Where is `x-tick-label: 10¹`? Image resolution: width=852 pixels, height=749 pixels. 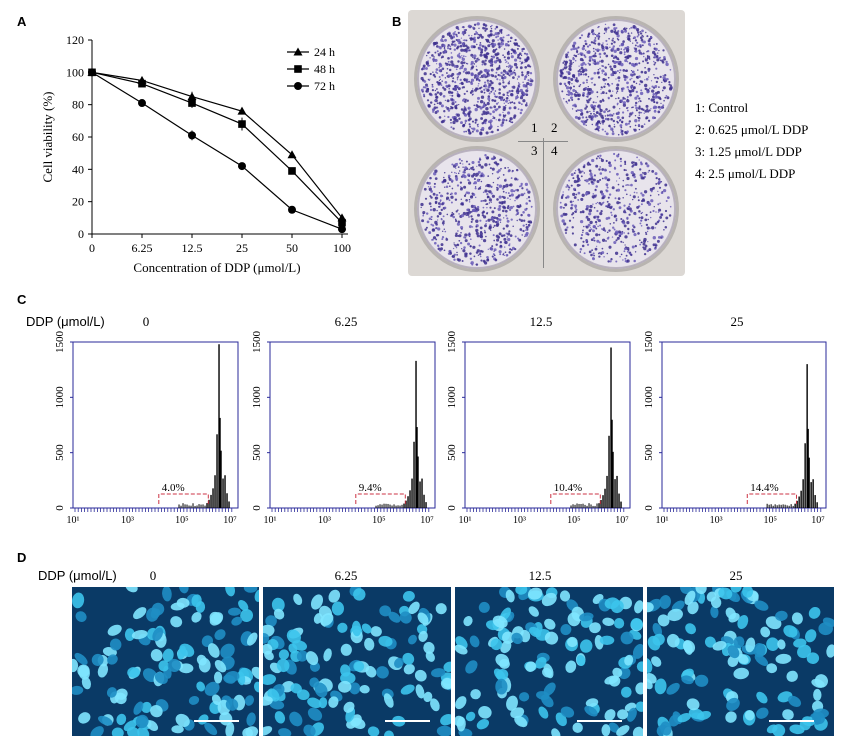 x-tick-label: 10¹ is located at coordinates (270, 520).